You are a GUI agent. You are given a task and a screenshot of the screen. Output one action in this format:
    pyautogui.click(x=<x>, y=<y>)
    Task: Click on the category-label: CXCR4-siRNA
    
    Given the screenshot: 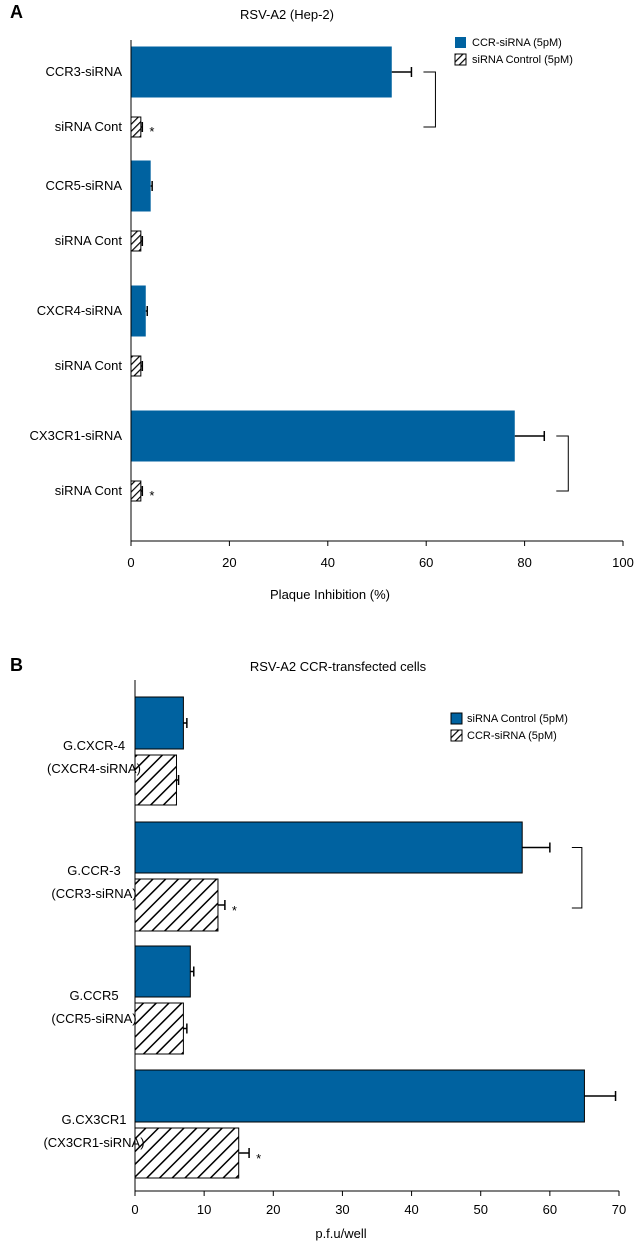 What is the action you would take?
    pyautogui.click(x=80, y=310)
    